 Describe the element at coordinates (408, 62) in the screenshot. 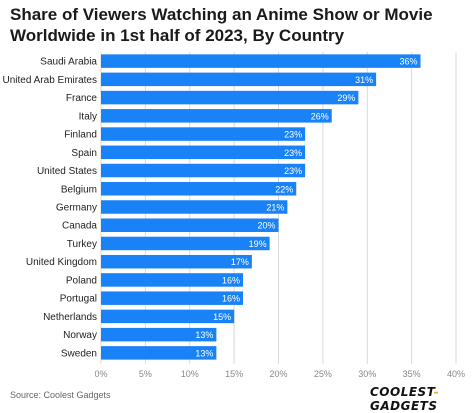

I see `data-label: 36%` at that location.